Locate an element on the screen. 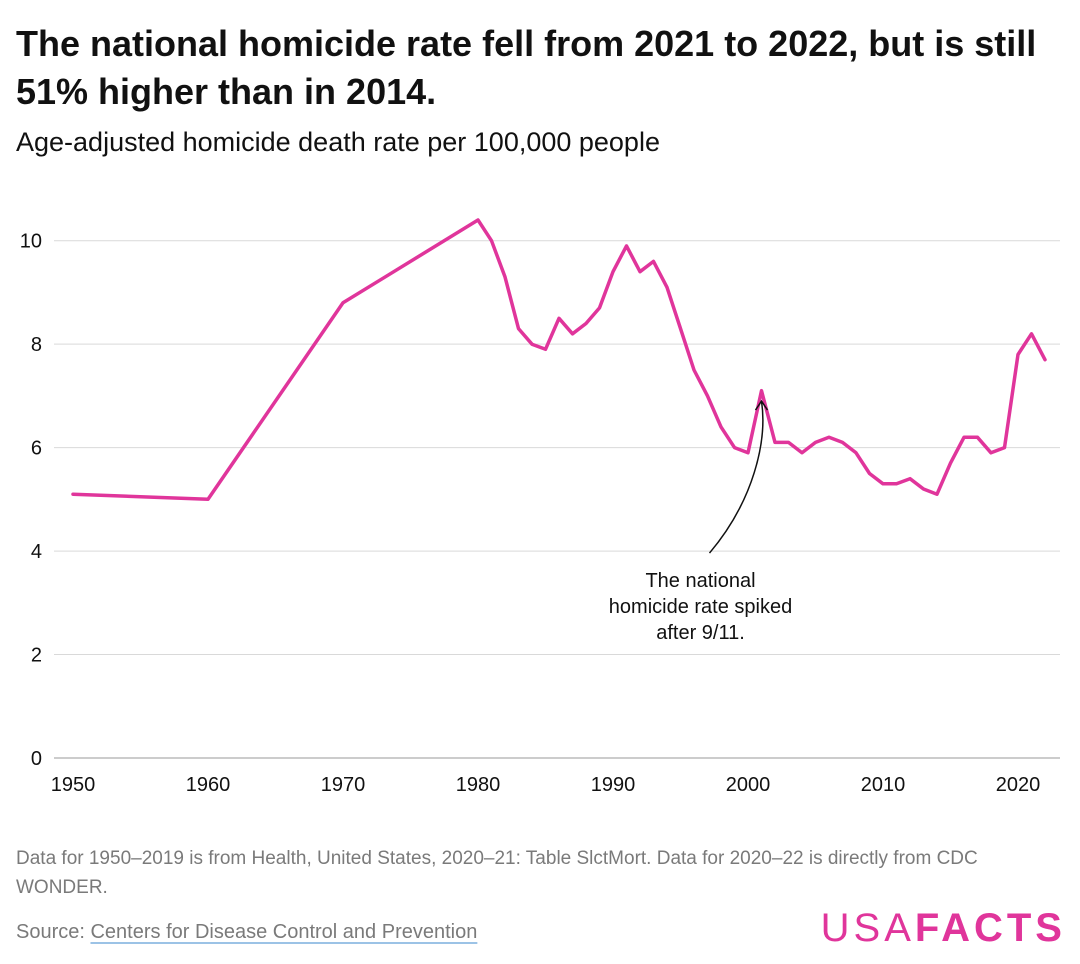 This screenshot has width=1080, height=964. x-tick-label: 2020 is located at coordinates (1018, 785).